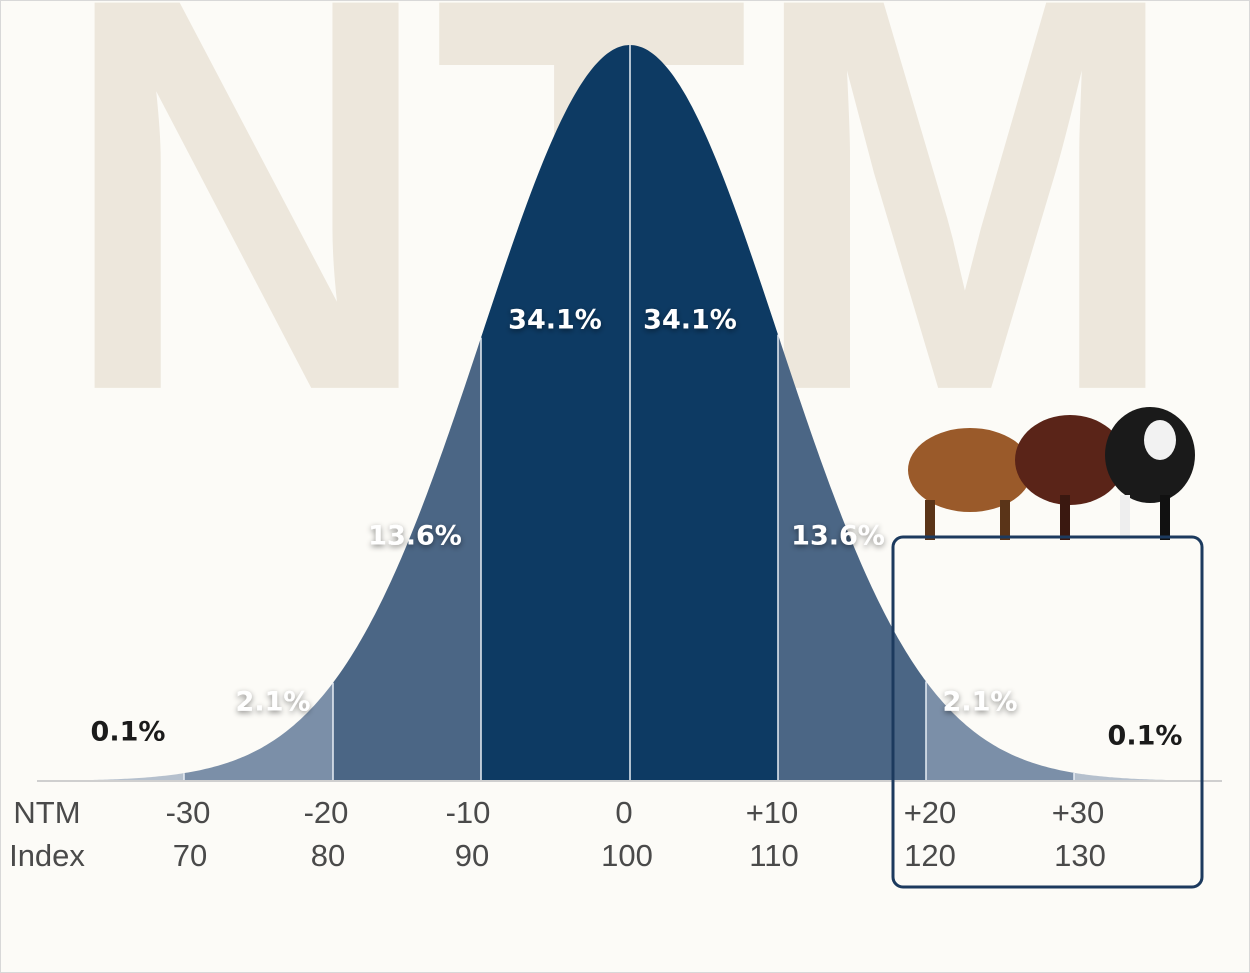 The height and width of the screenshot is (973, 1250). What do you see at coordinates (772, 812) in the screenshot?
I see `axis-label: +10` at bounding box center [772, 812].